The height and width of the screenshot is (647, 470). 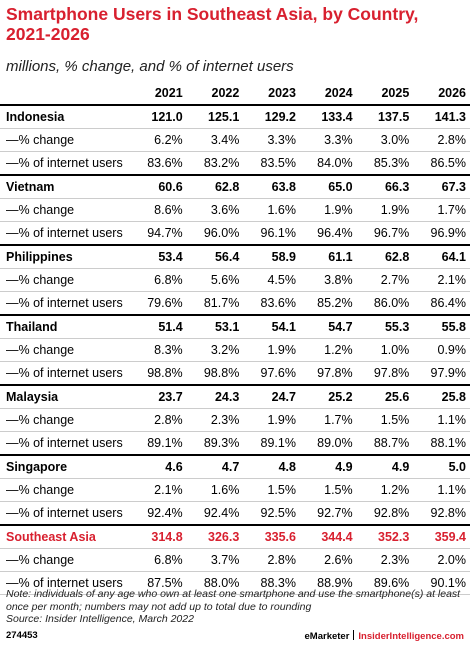 I want to click on cell: 89.1%, so click(x=158, y=443).